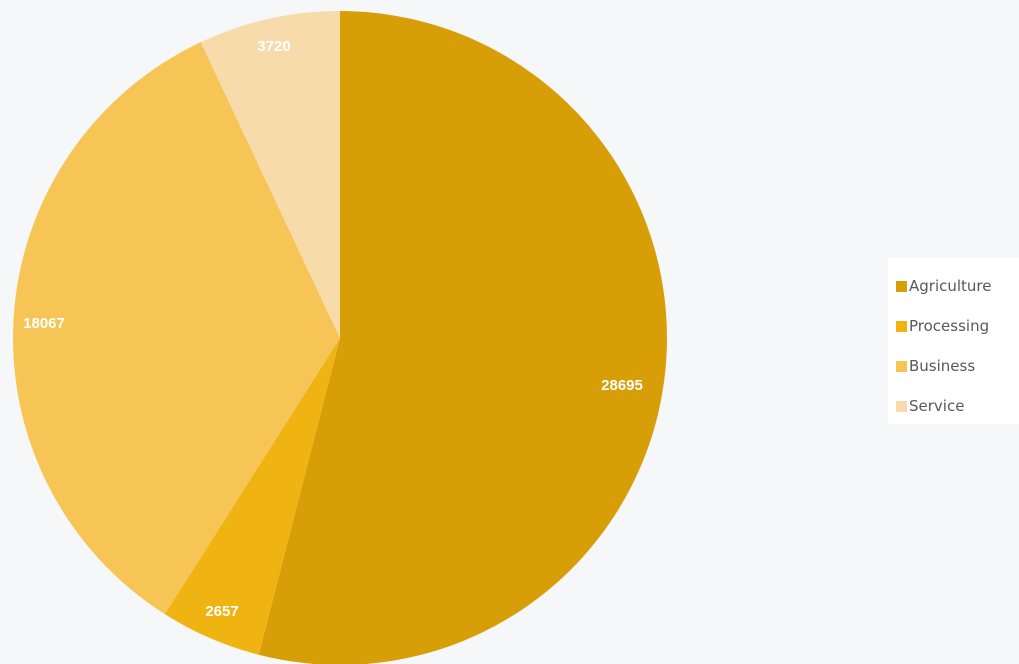  I want to click on chart-legend: Agriculture Processing Business Service, so click(953, 341).